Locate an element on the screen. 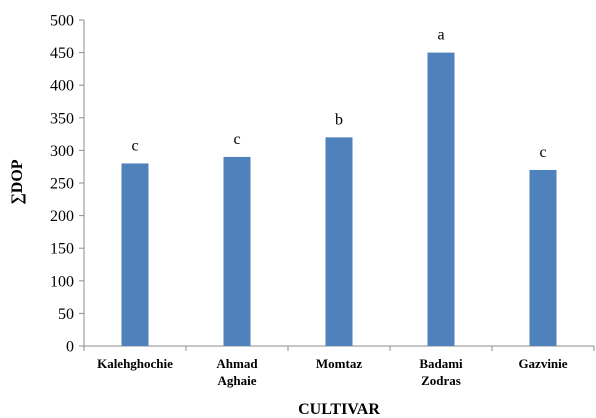  y-tick-label: 50 is located at coordinates (66, 314).